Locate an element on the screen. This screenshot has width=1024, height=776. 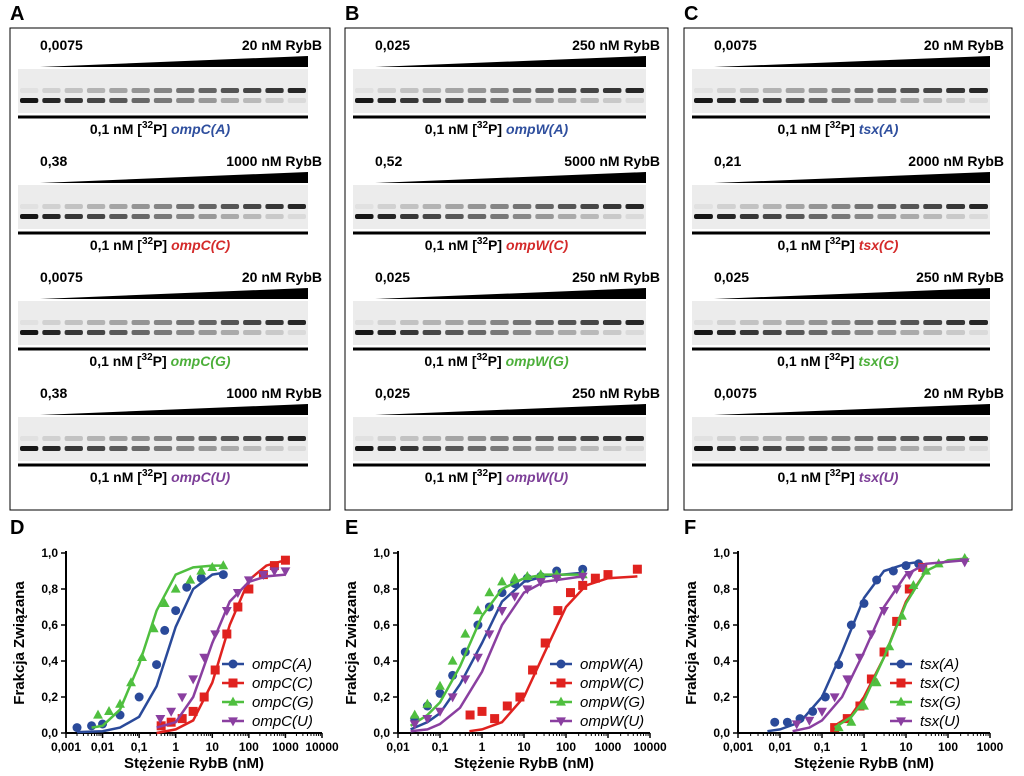
y-axis-title: Frakcja Związana is located at coordinates (351, 643).